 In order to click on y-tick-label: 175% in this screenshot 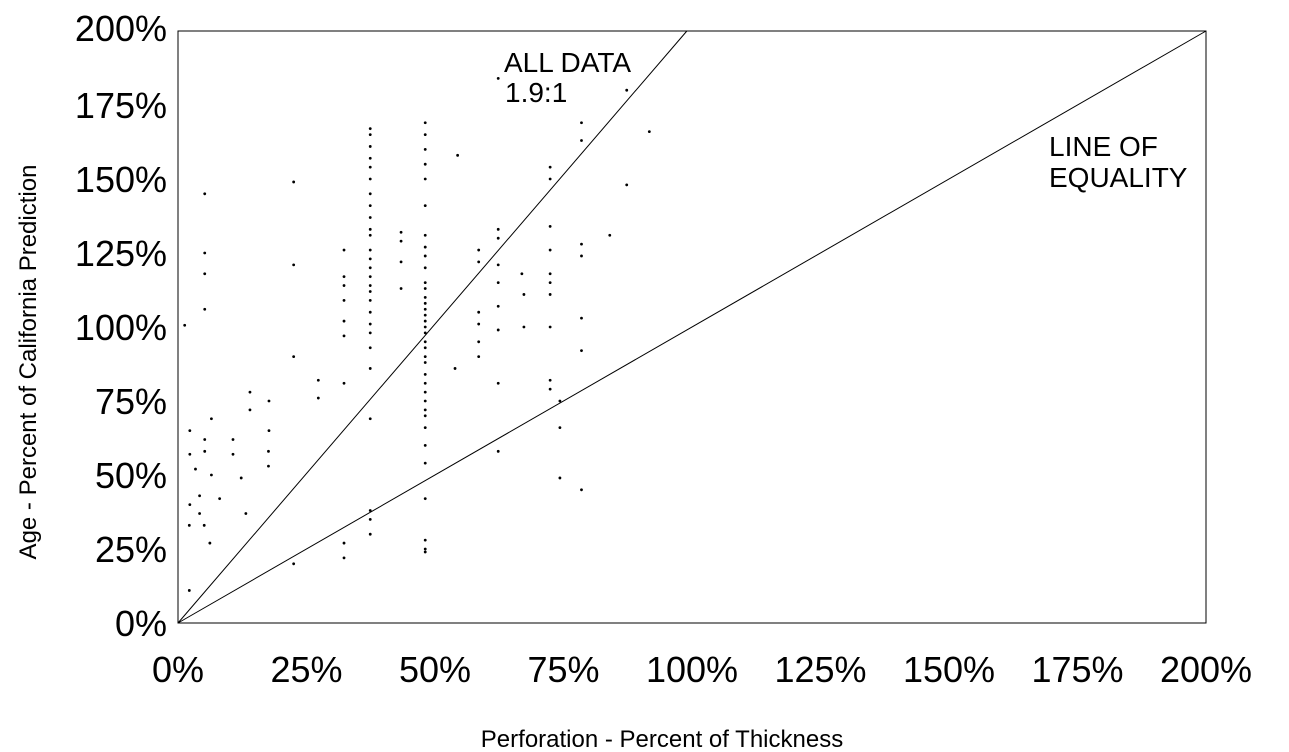, I will do `click(121, 105)`.